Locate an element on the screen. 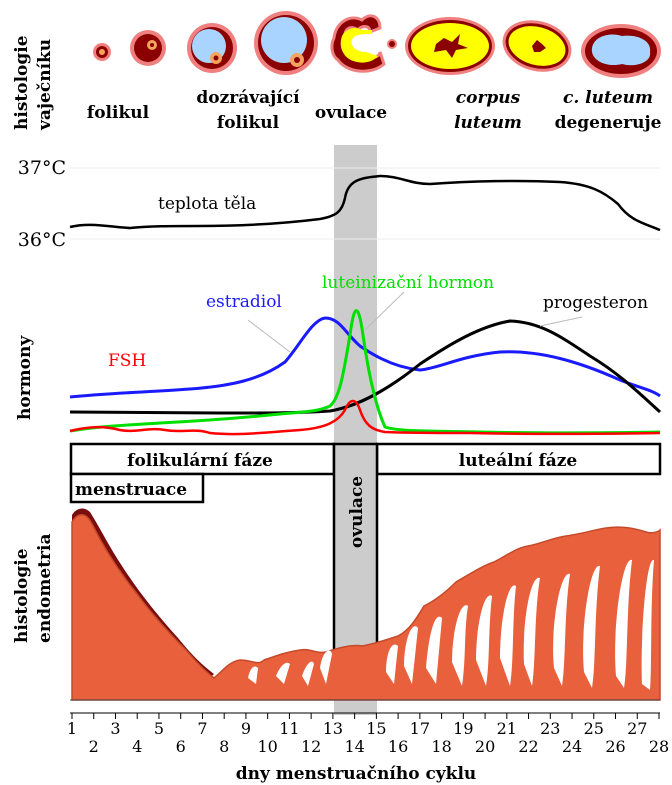 This screenshot has height=785, width=672. luteal-phase-box is located at coordinates (518, 459).